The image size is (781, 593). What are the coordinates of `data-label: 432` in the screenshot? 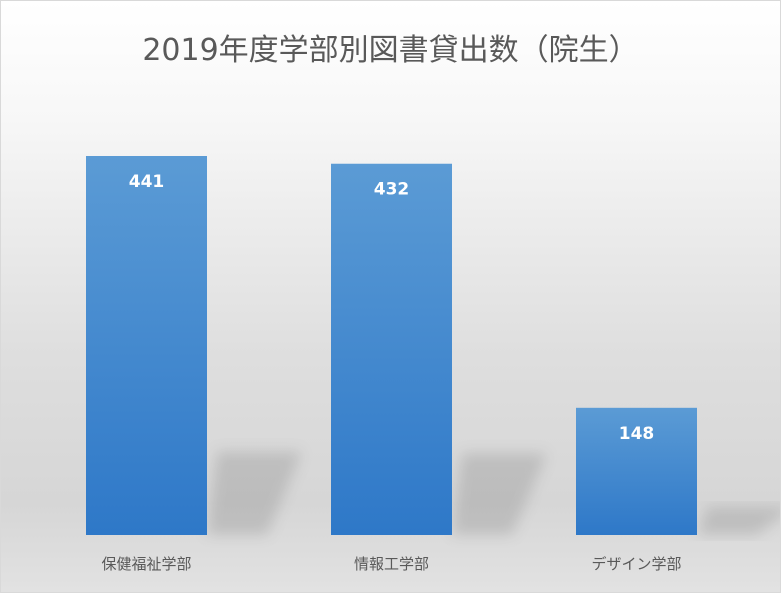 It's located at (392, 190).